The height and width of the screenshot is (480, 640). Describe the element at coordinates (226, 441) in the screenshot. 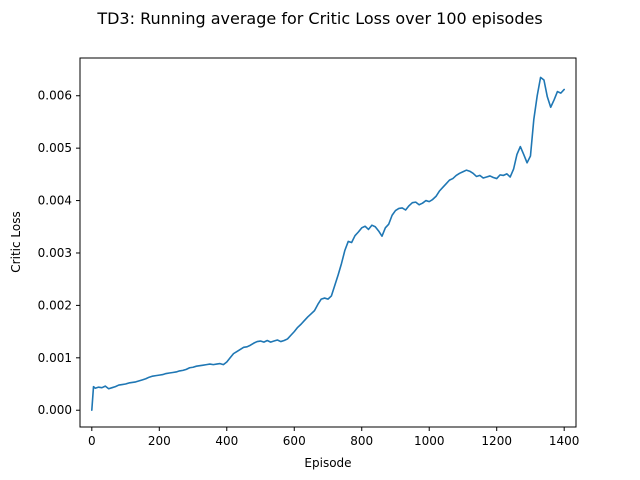

I see `x-tick-label: 400` at that location.